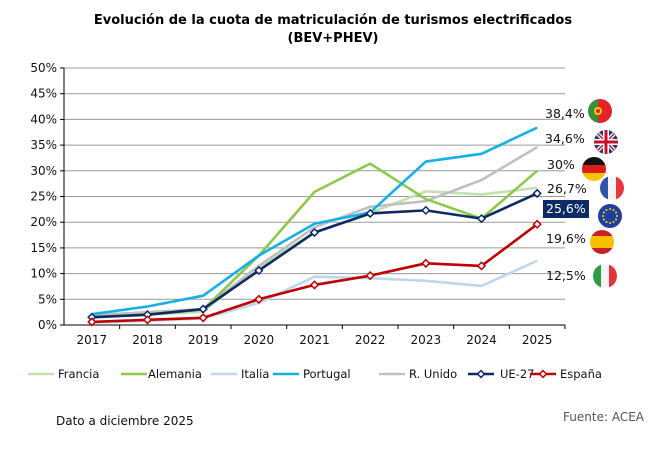  I want to click on y-tick-label: 15%, so click(43, 248).